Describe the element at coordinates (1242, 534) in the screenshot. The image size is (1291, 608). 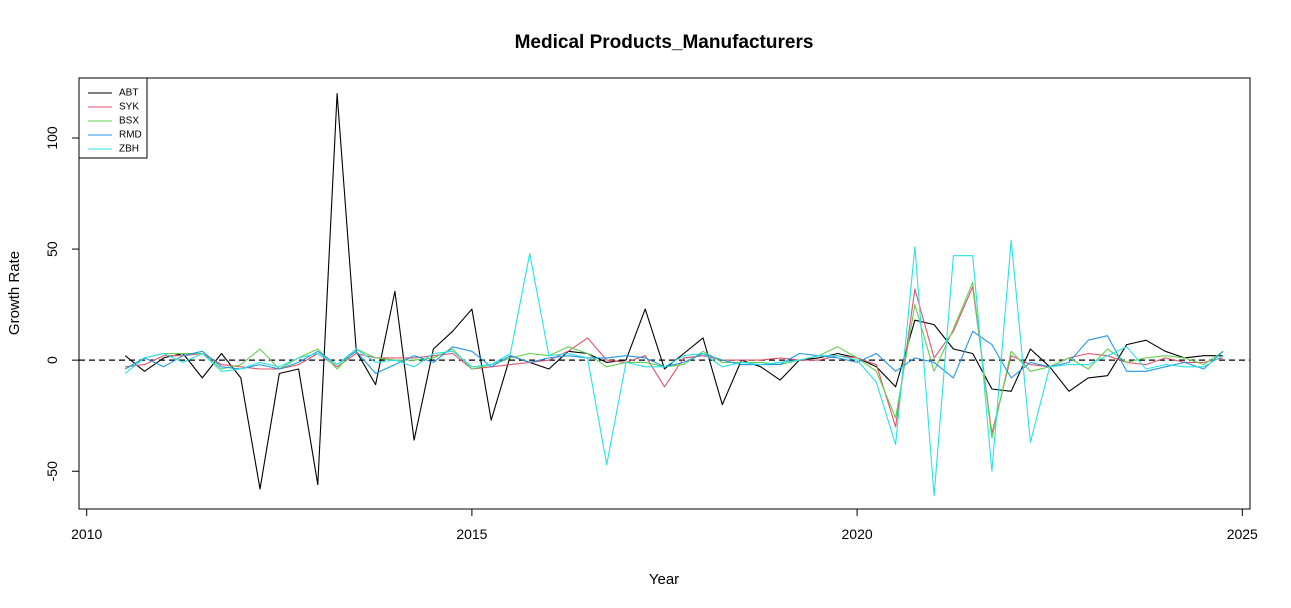
I see `x-tick-label: 2025` at that location.